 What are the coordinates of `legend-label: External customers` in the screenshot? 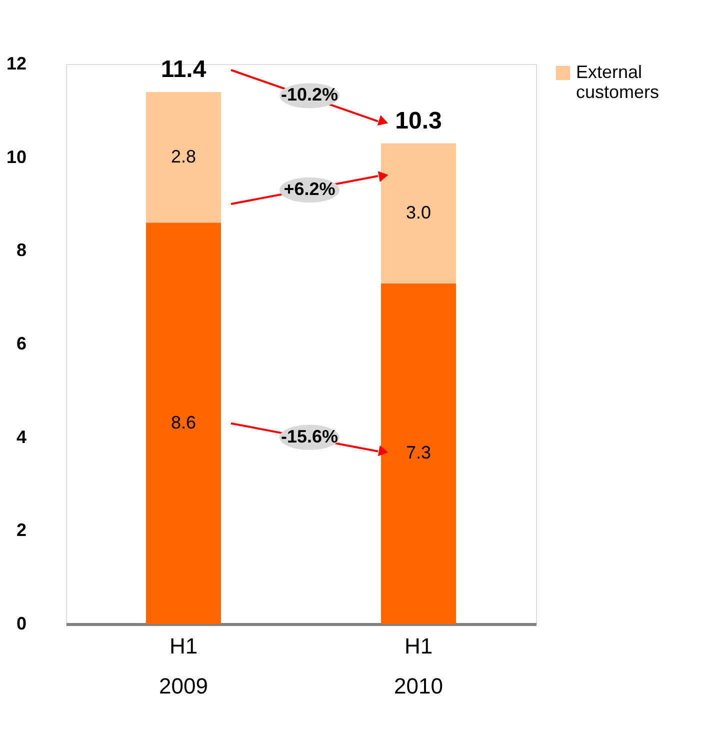 It's located at (618, 82).